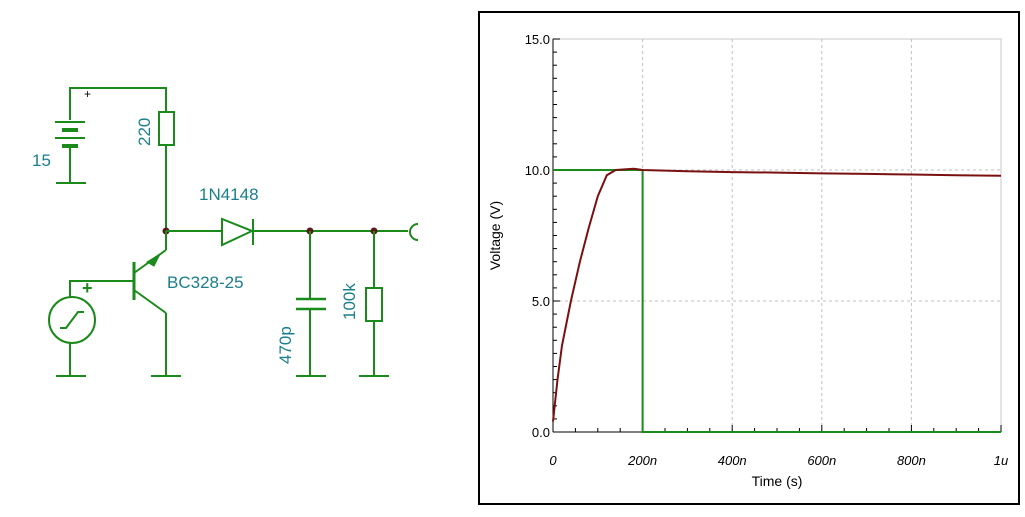 This screenshot has width=1025, height=517. I want to click on y-tick-label: 5.0, so click(541, 301).